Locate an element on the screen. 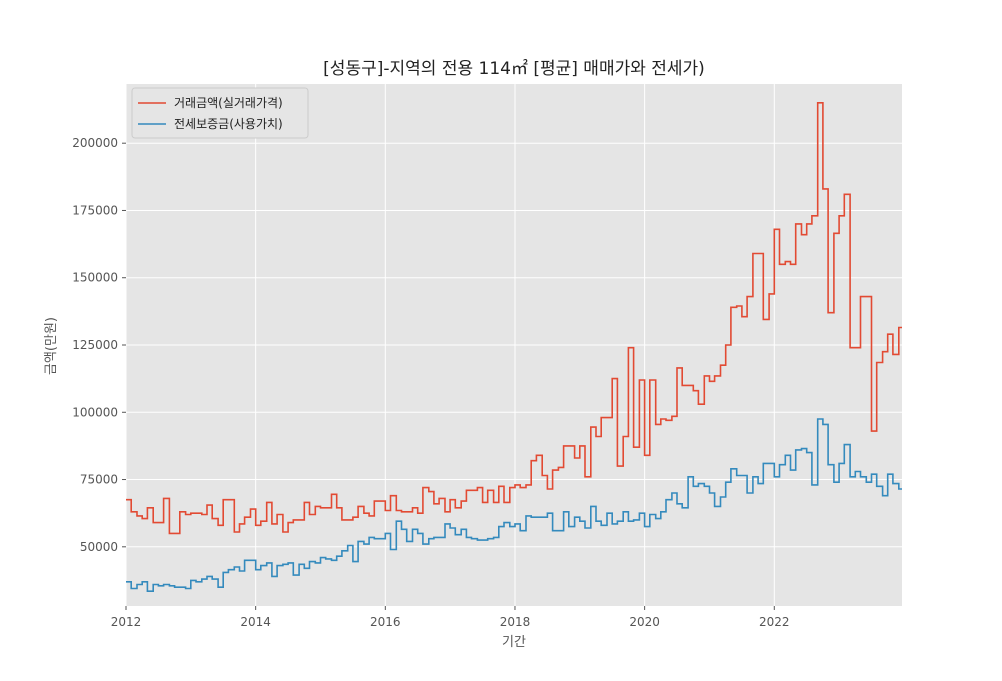 This screenshot has width=1002, height=681. x-tick-label: 2020 is located at coordinates (644, 622).